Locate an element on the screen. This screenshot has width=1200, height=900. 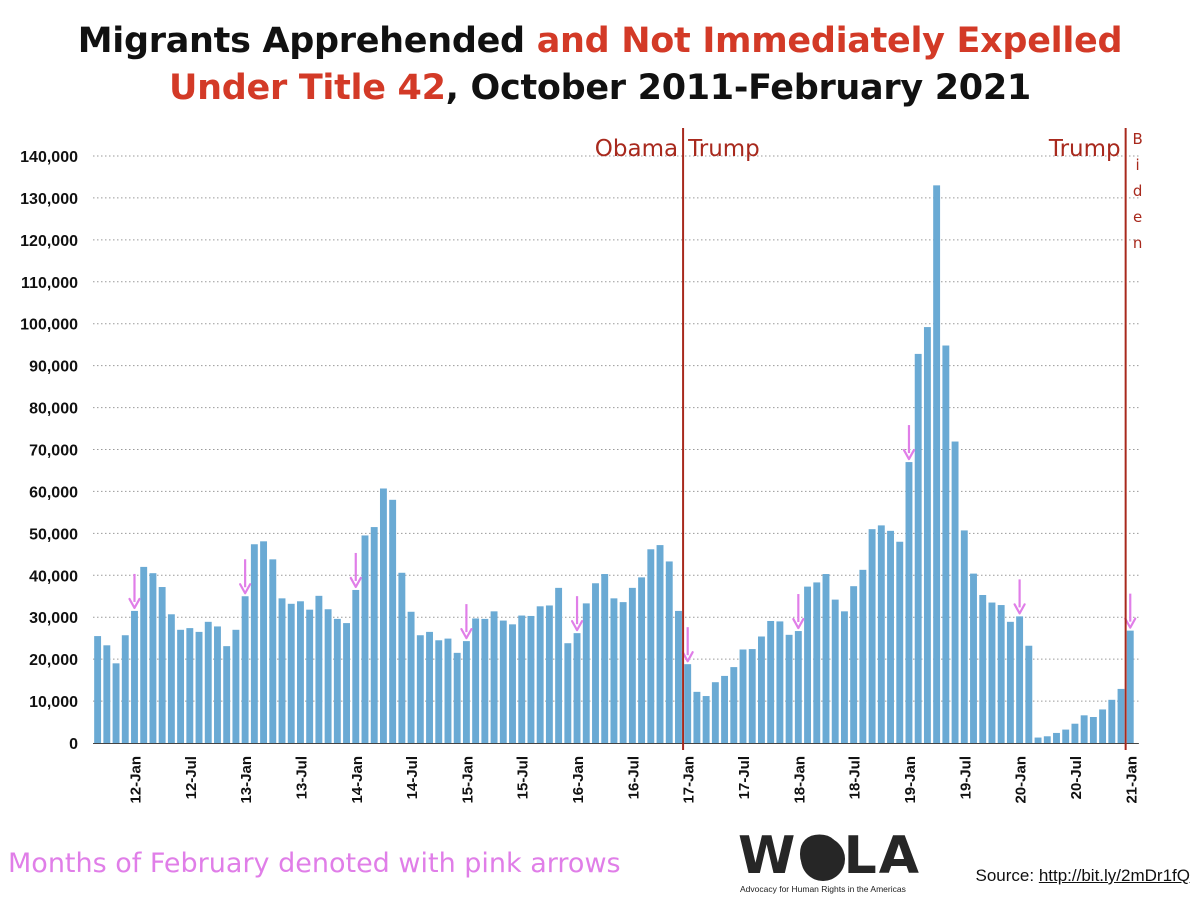
x-tick-label: 14-Jan is located at coordinates (357, 780).